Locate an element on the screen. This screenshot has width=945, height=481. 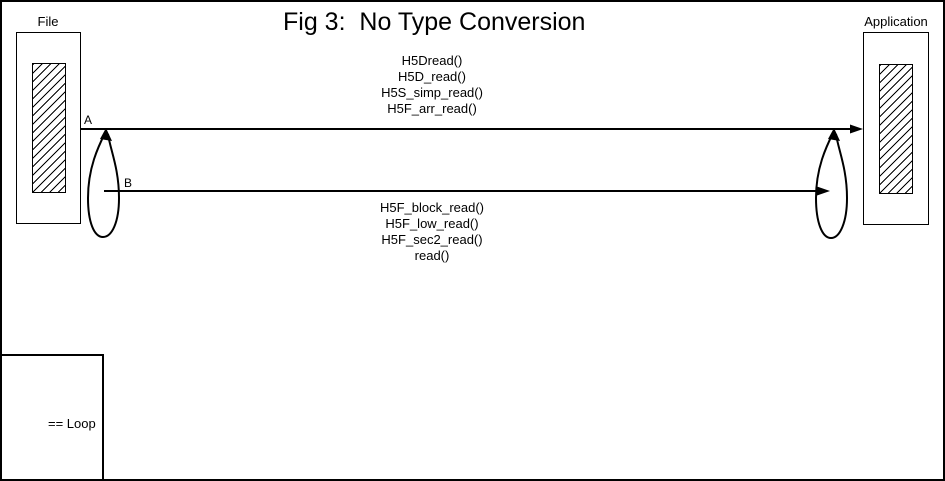
function-name: H5Dread() is located at coordinates (432, 60).